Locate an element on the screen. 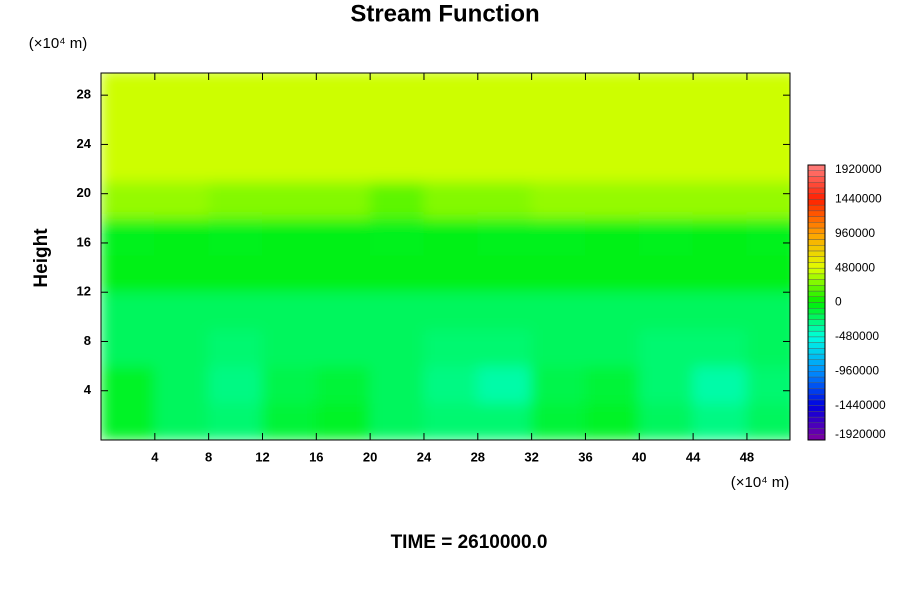 This screenshot has height=605, width=900. y-tick-label: 8 is located at coordinates (87, 340).